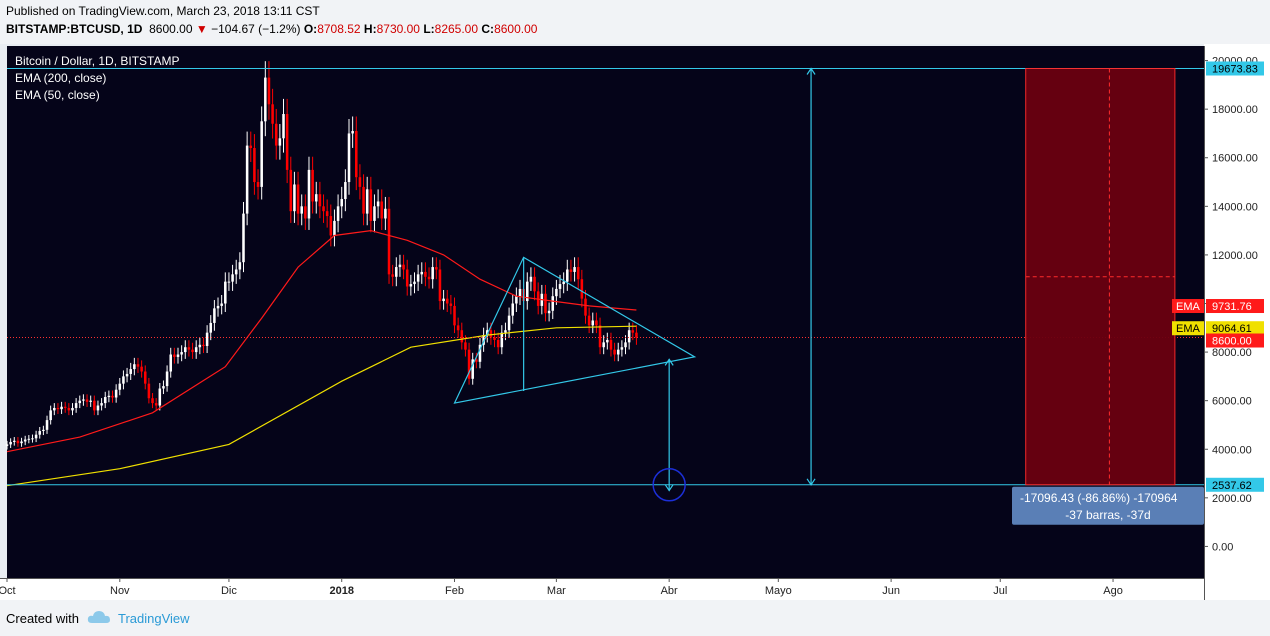 This screenshot has width=1270, height=636. What do you see at coordinates (61, 78) in the screenshot?
I see `legend-ema200: EMA (200, close)` at bounding box center [61, 78].